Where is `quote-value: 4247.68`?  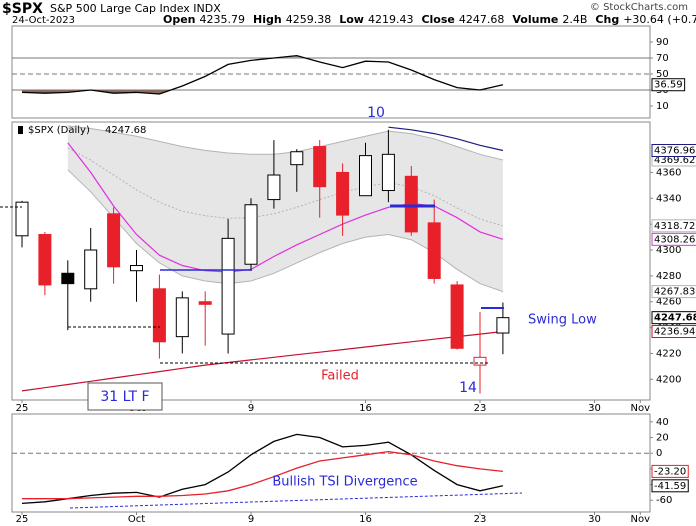 quote-value: 4247.68 is located at coordinates (482, 19).